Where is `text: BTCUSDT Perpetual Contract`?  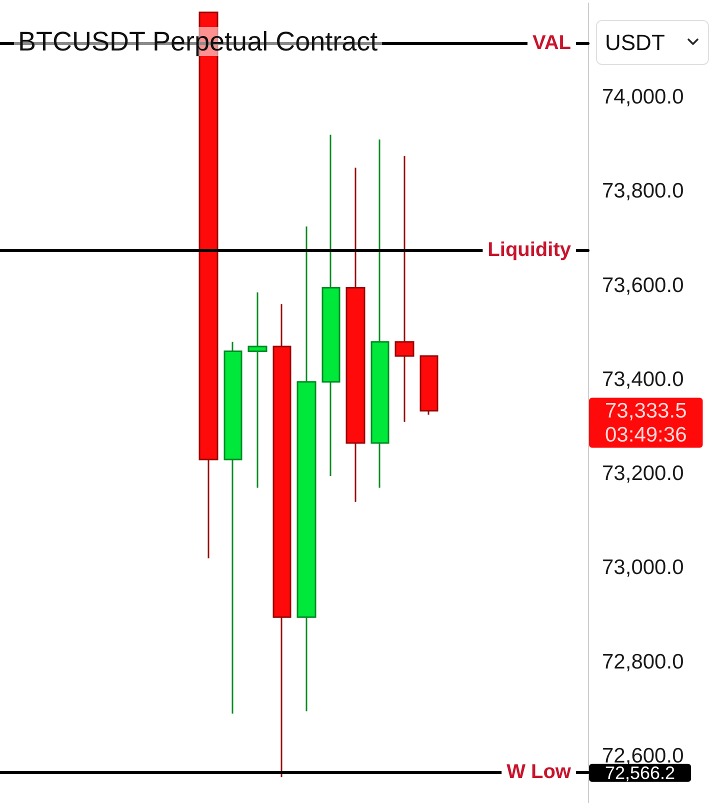 text: BTCUSDT Perpetual Contract is located at coordinates (198, 41).